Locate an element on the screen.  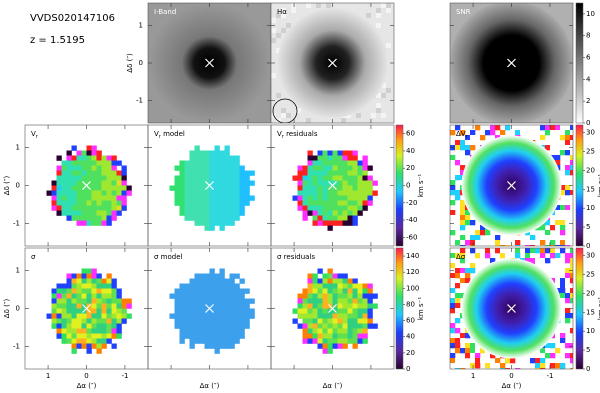
label-text: SNR is located at coordinates (463, 12).